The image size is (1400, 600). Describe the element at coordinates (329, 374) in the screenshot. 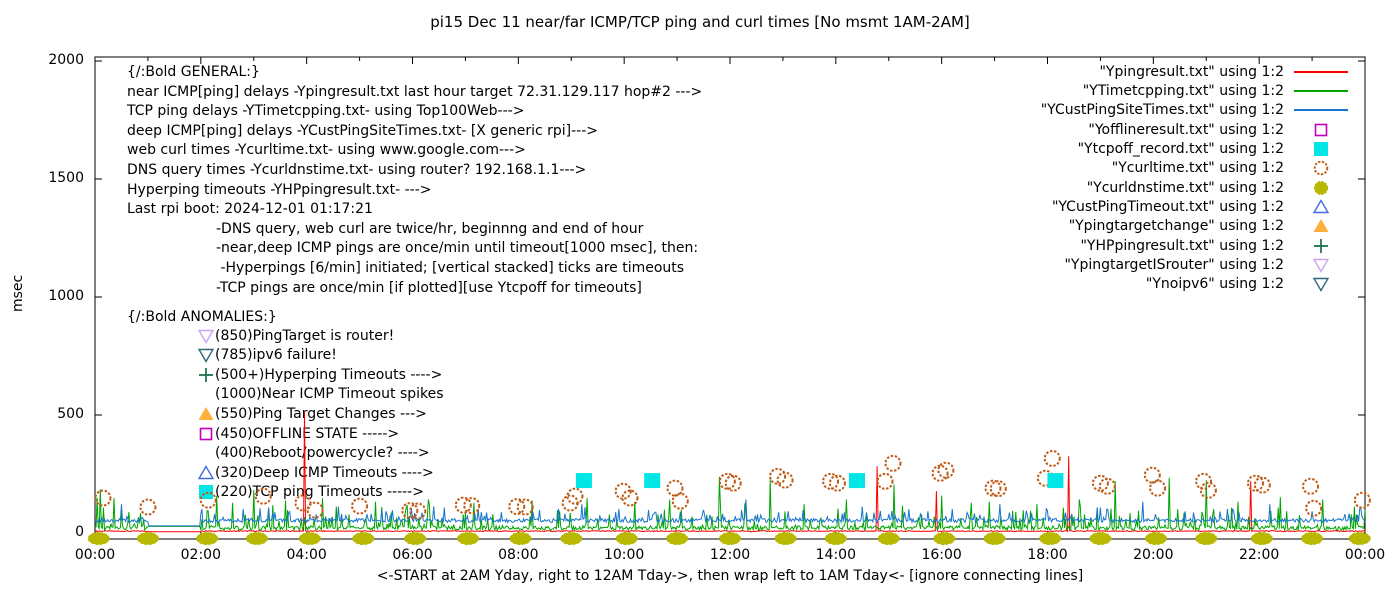

I see `anomaly-label: (500+)Hyperping Timeouts ---->` at that location.